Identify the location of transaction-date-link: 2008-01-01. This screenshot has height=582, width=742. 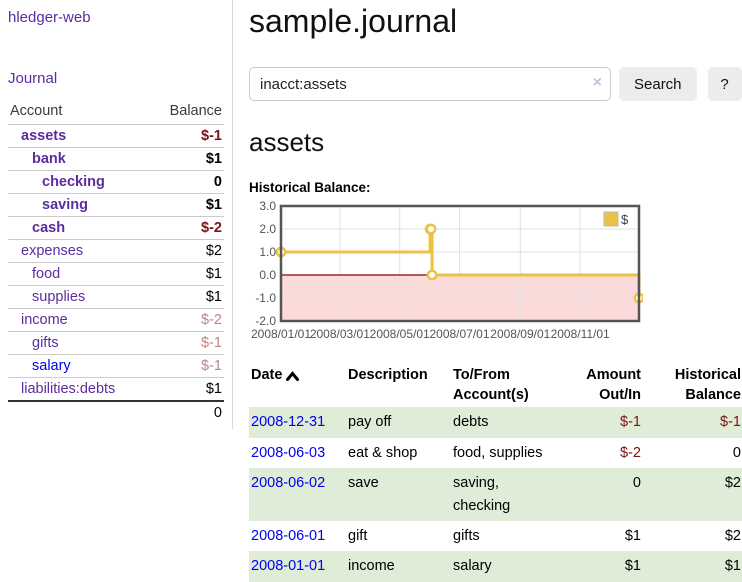
(288, 566).